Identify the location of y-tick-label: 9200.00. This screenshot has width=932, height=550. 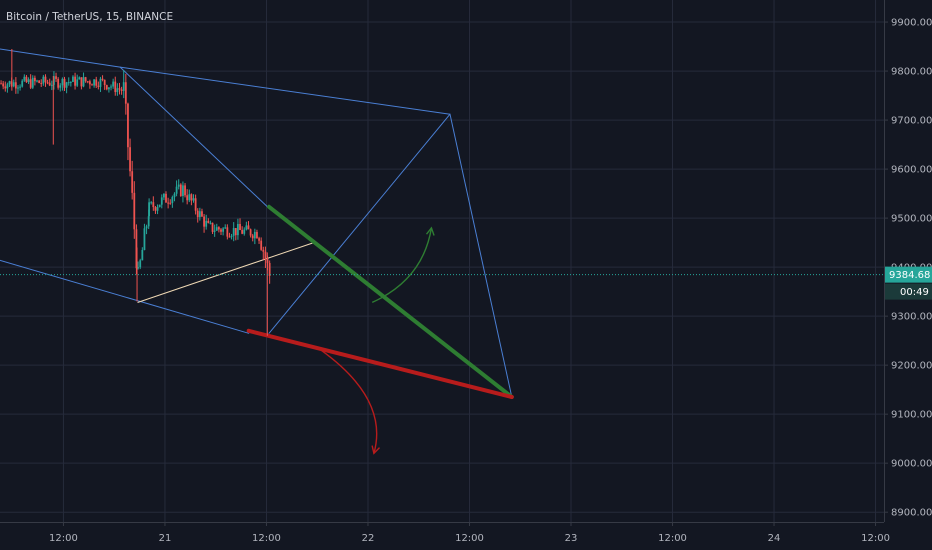
(911, 366).